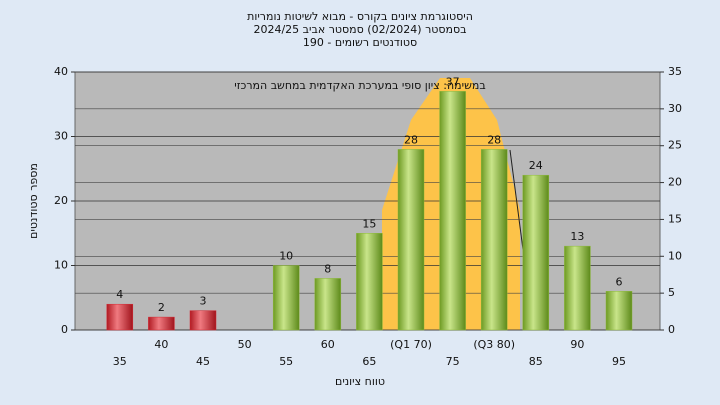 This screenshot has height=405, width=720. I want to click on x-tick-label: 95, so click(619, 361).